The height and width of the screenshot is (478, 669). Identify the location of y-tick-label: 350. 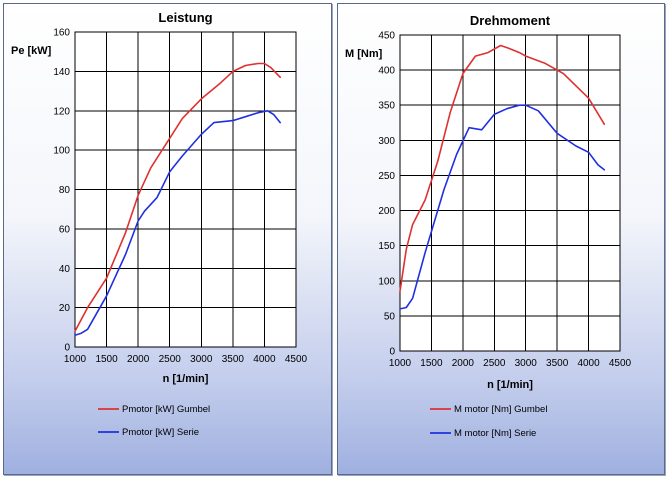
(386, 106).